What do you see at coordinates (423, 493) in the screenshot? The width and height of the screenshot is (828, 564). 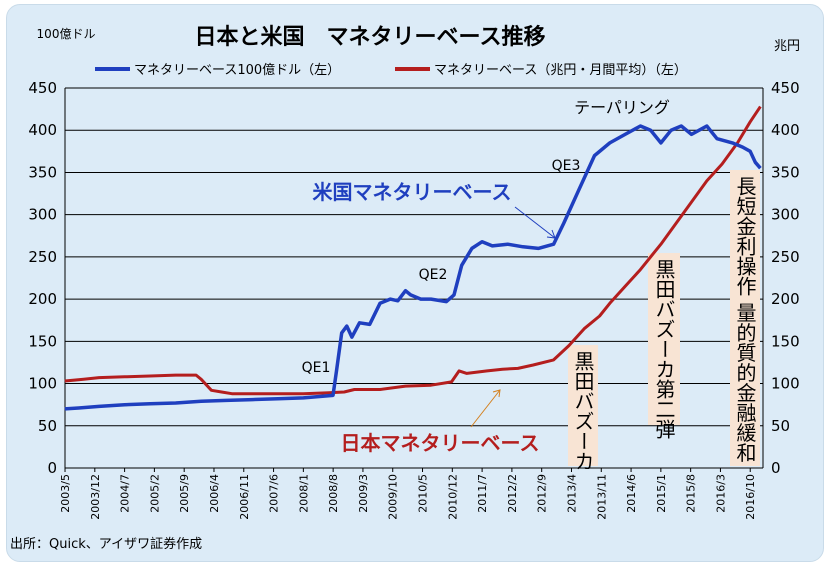 I see `x-tick-label: 2010/5` at bounding box center [423, 493].